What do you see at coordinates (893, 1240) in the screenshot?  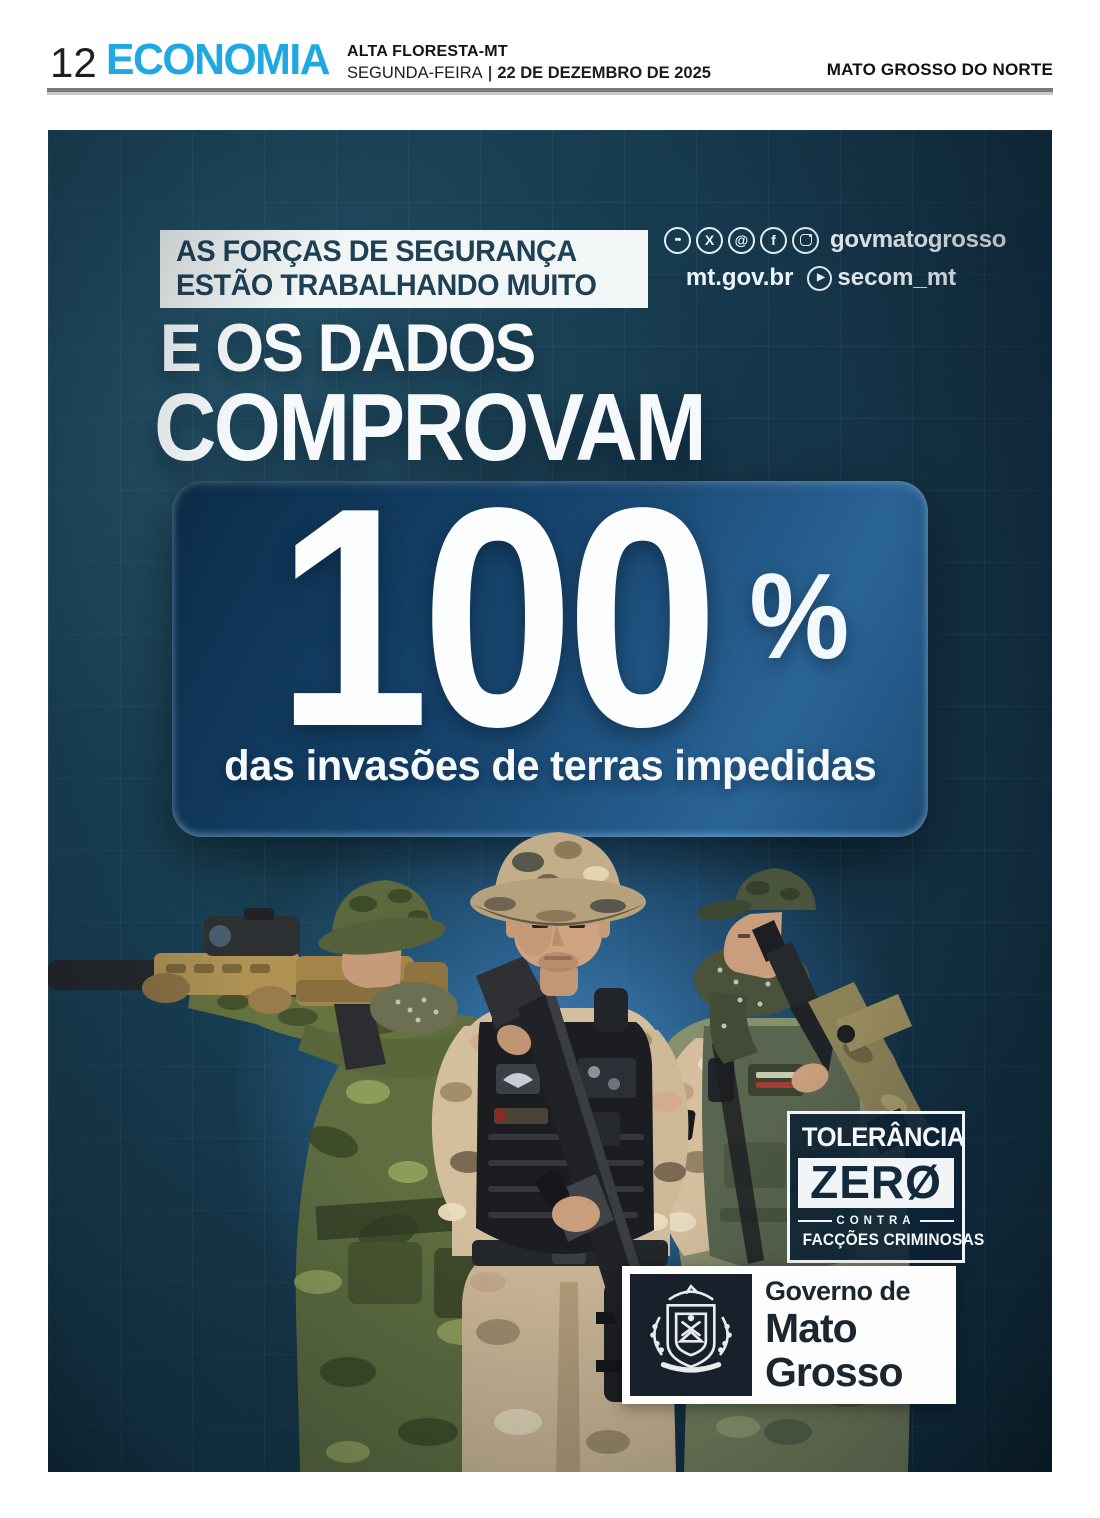 I see `tolerance-badge-subtitle: FACÇÕES CRIMINOSAS` at bounding box center [893, 1240].